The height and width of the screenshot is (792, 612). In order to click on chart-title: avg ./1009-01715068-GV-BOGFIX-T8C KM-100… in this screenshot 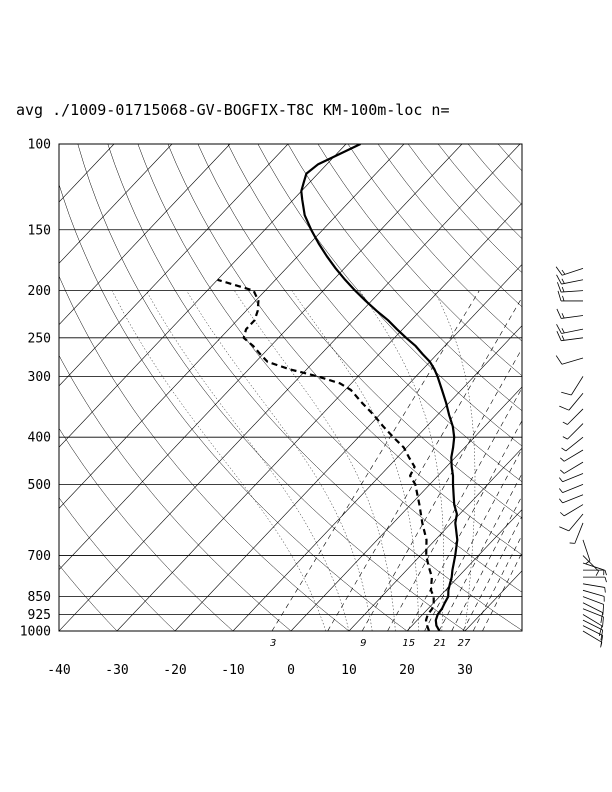, I will do `click(232, 110)`.